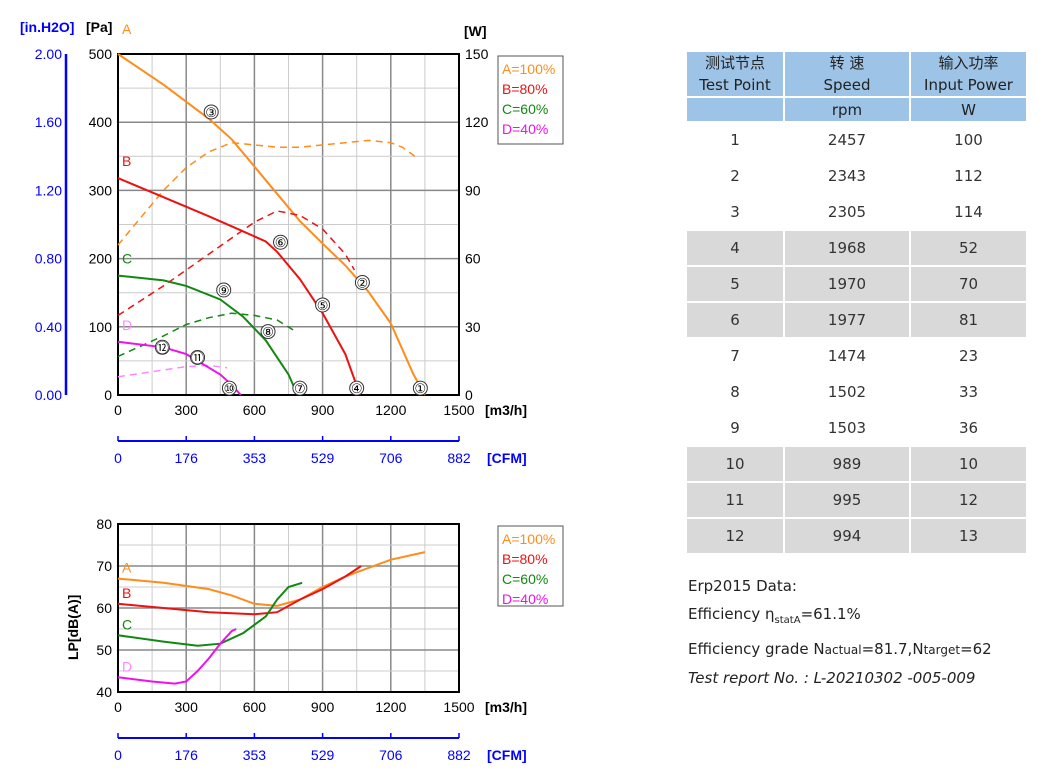 The height and width of the screenshot is (776, 1039). I want to click on test-point-label: ⑫, so click(162, 347).